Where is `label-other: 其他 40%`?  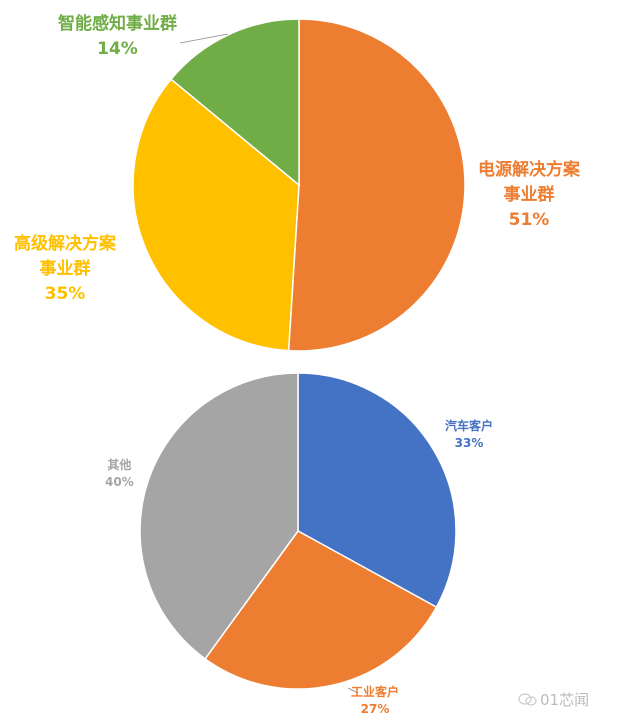
label-other: 其他 40% is located at coordinates (119, 474).